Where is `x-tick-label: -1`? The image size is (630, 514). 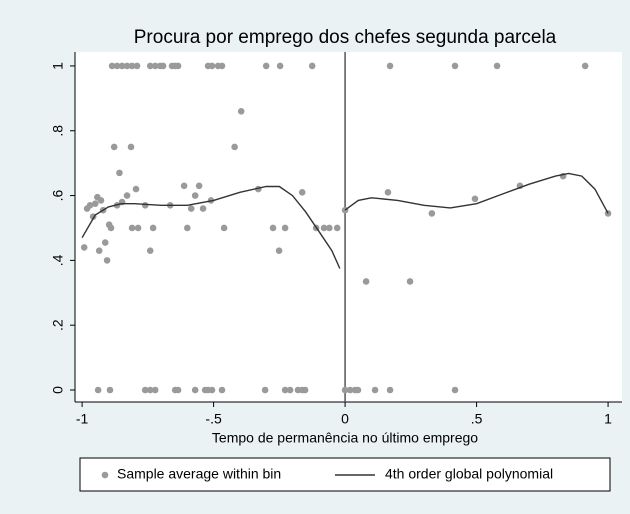 x-tick-label: -1 is located at coordinates (82, 419).